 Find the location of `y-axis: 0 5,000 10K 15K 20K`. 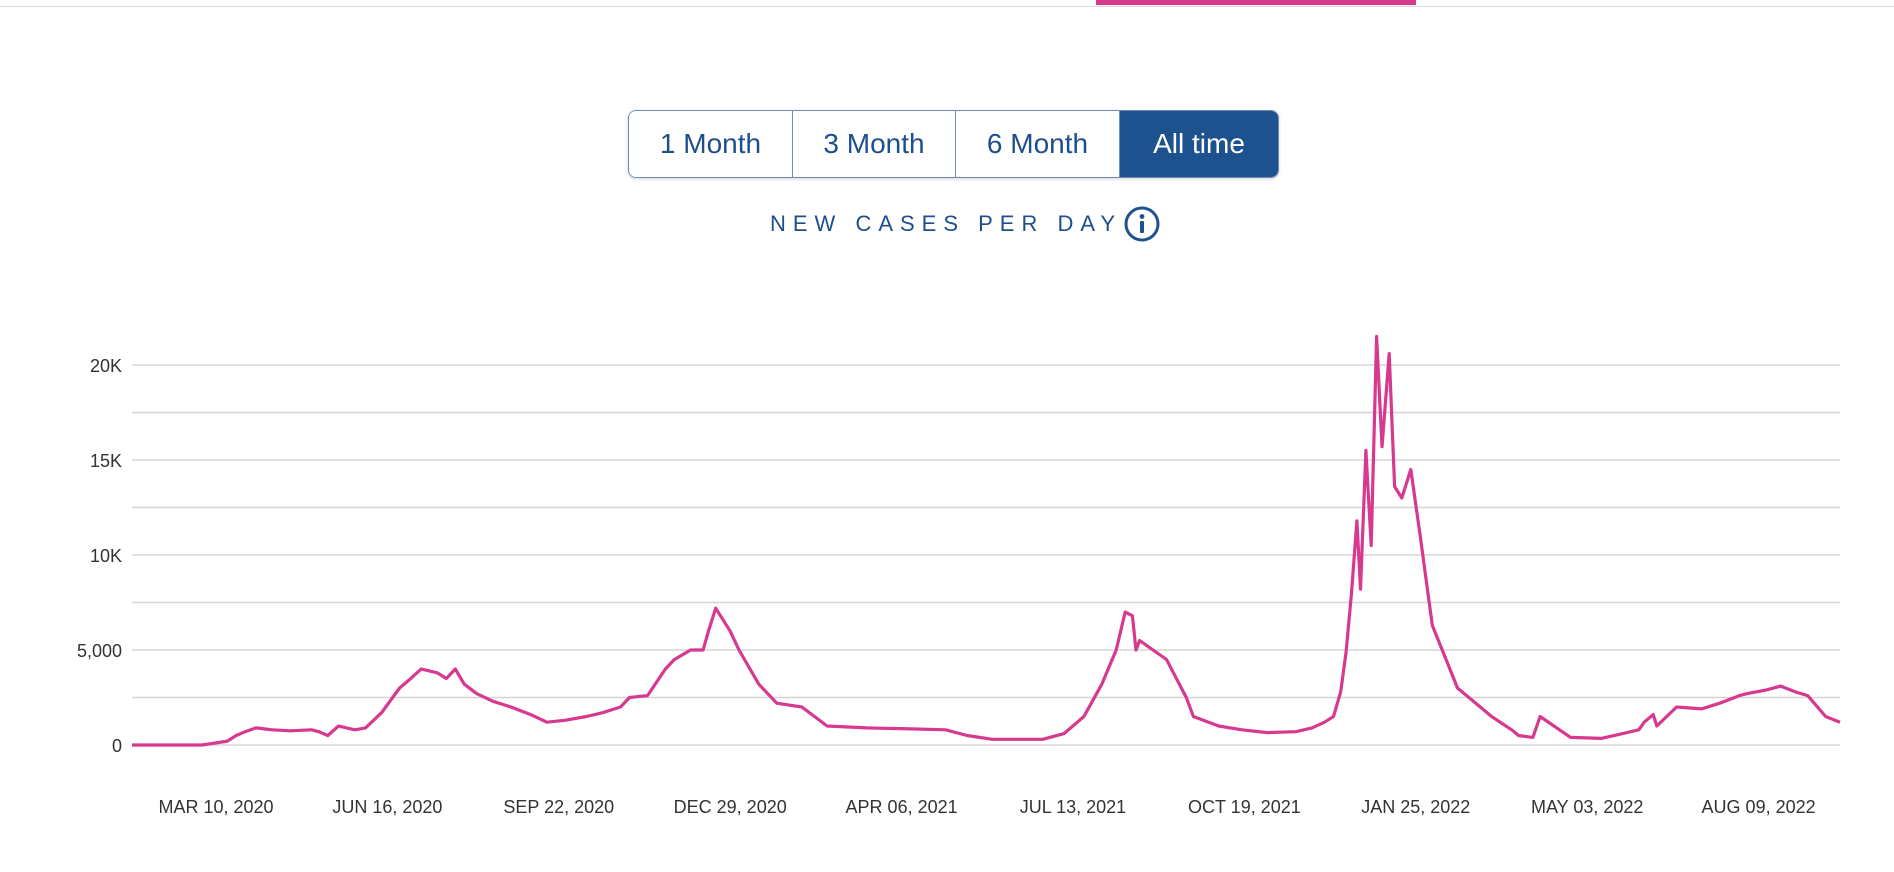

y-axis: 0 5,000 10K 15K 20K is located at coordinates (99, 556).